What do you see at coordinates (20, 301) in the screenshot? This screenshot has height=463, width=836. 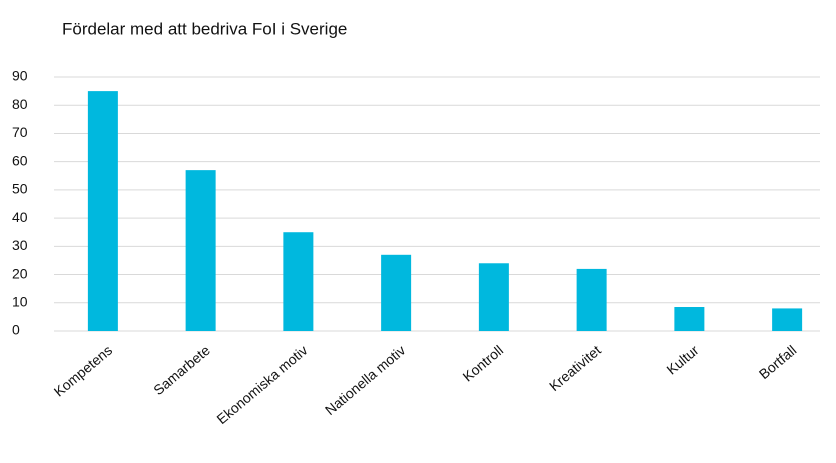 I see `y-tick-label: 10` at bounding box center [20, 301].